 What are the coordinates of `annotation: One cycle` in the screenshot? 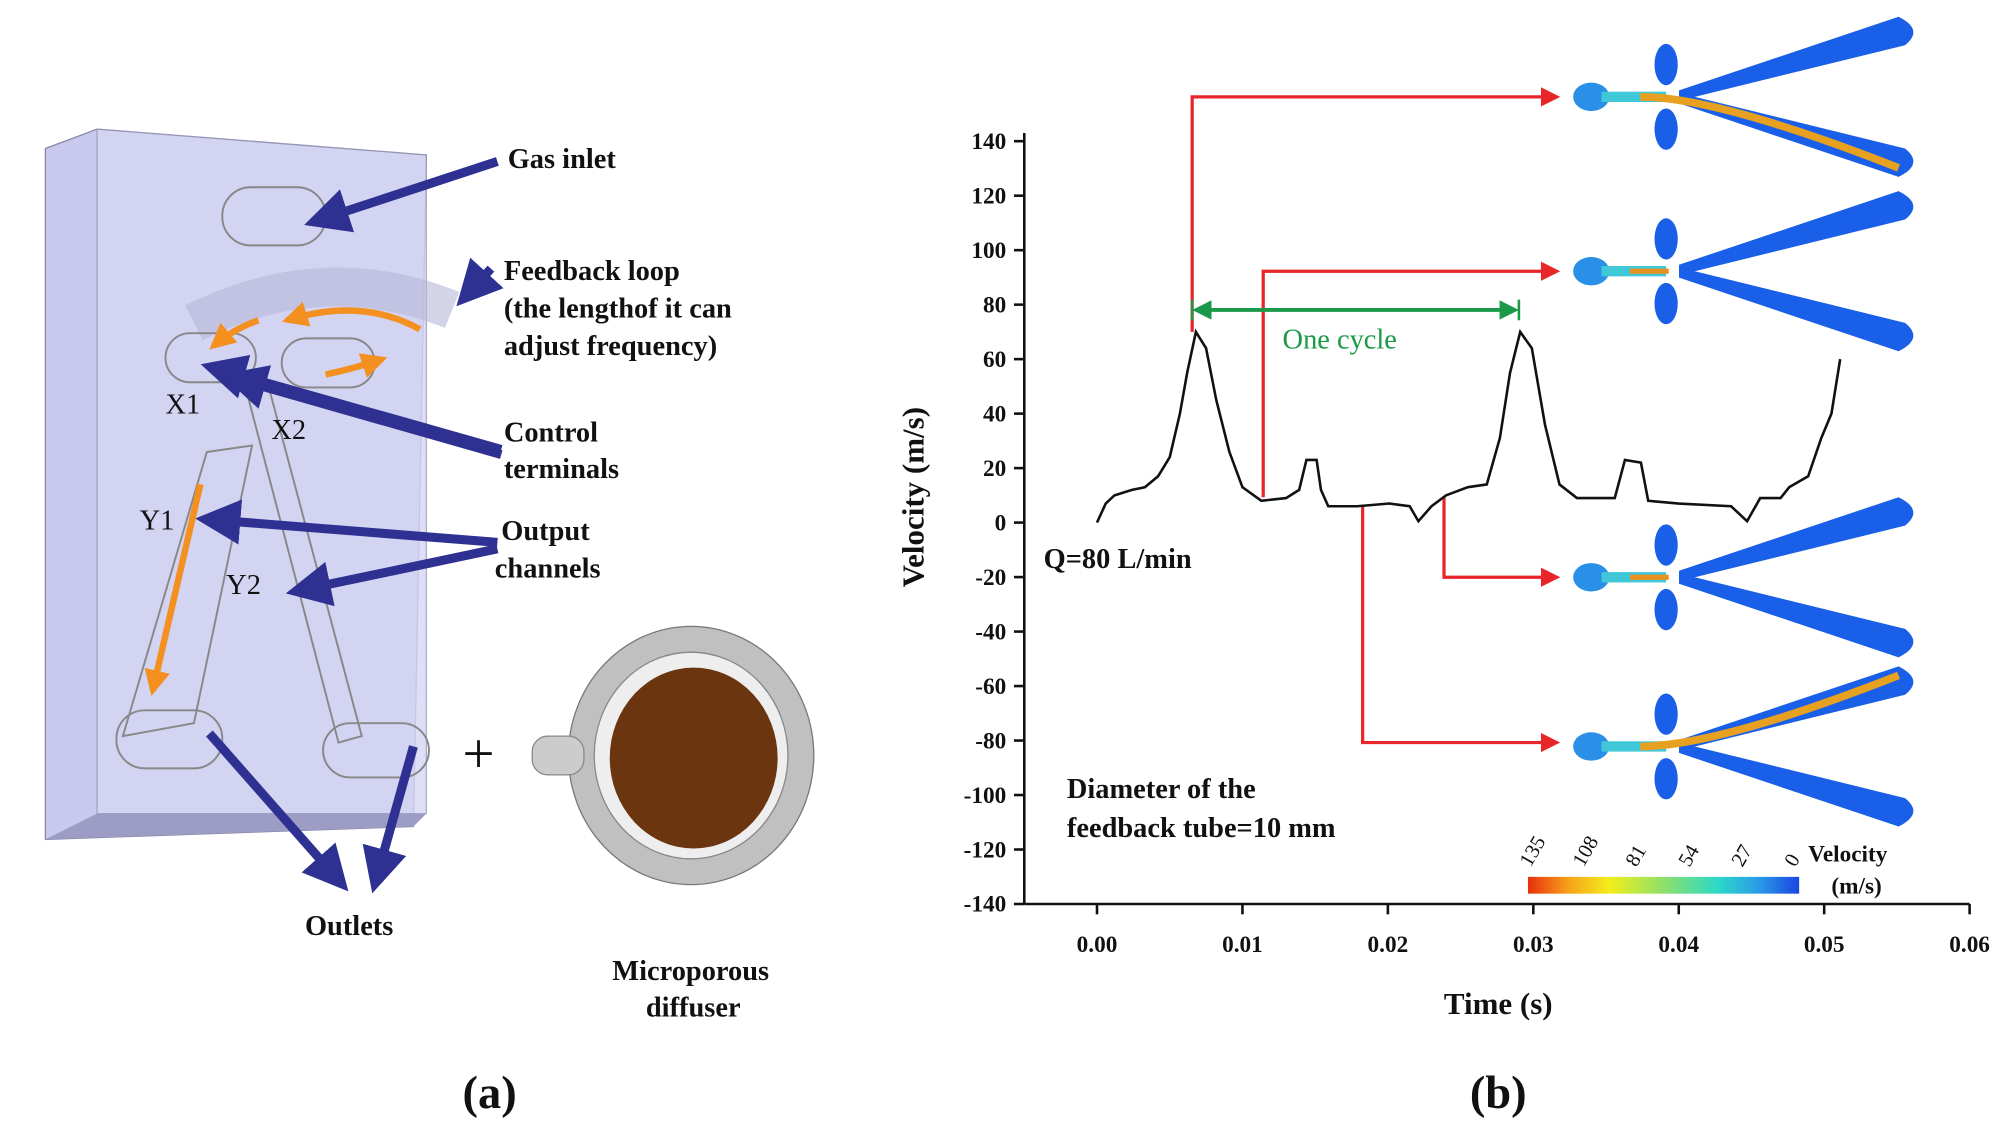 It's located at (1340, 340).